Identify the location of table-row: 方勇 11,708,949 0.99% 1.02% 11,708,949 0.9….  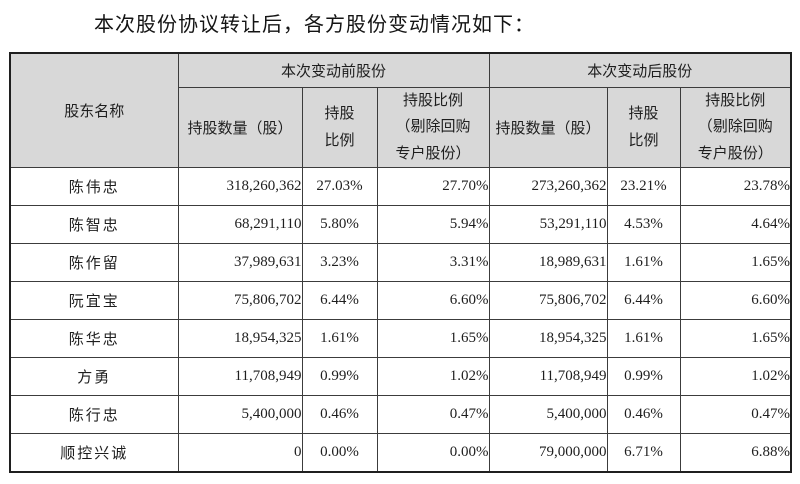
(400, 376).